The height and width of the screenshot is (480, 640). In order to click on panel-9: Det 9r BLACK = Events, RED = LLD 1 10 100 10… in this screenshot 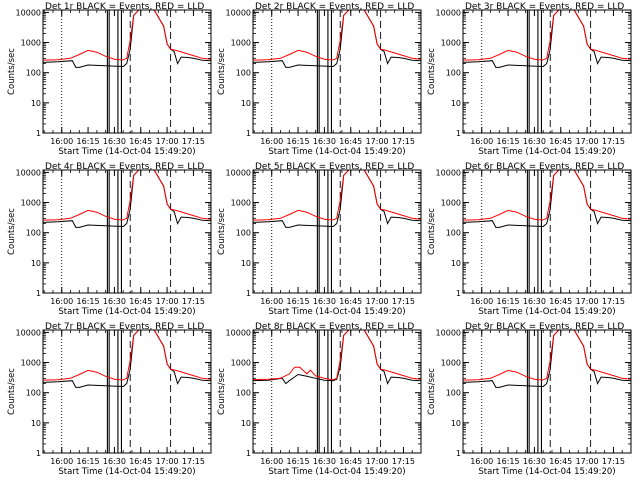, I will do `click(529, 399)`.